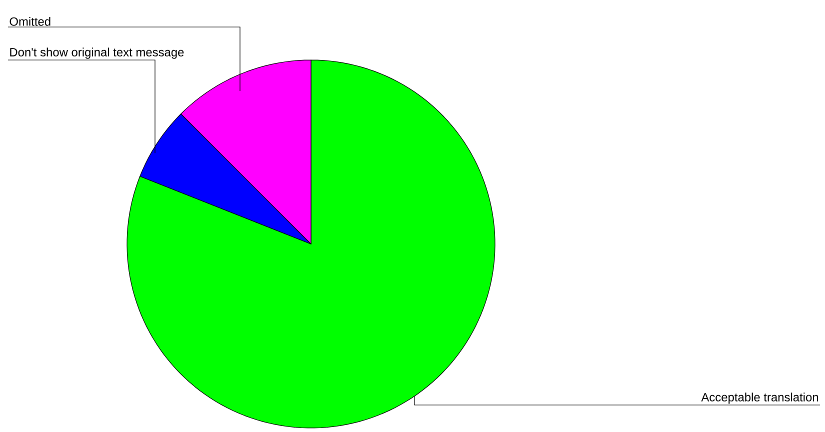 Image resolution: width=825 pixels, height=432 pixels. What do you see at coordinates (759, 398) in the screenshot?
I see `slice-label: Acceptable translation` at bounding box center [759, 398].